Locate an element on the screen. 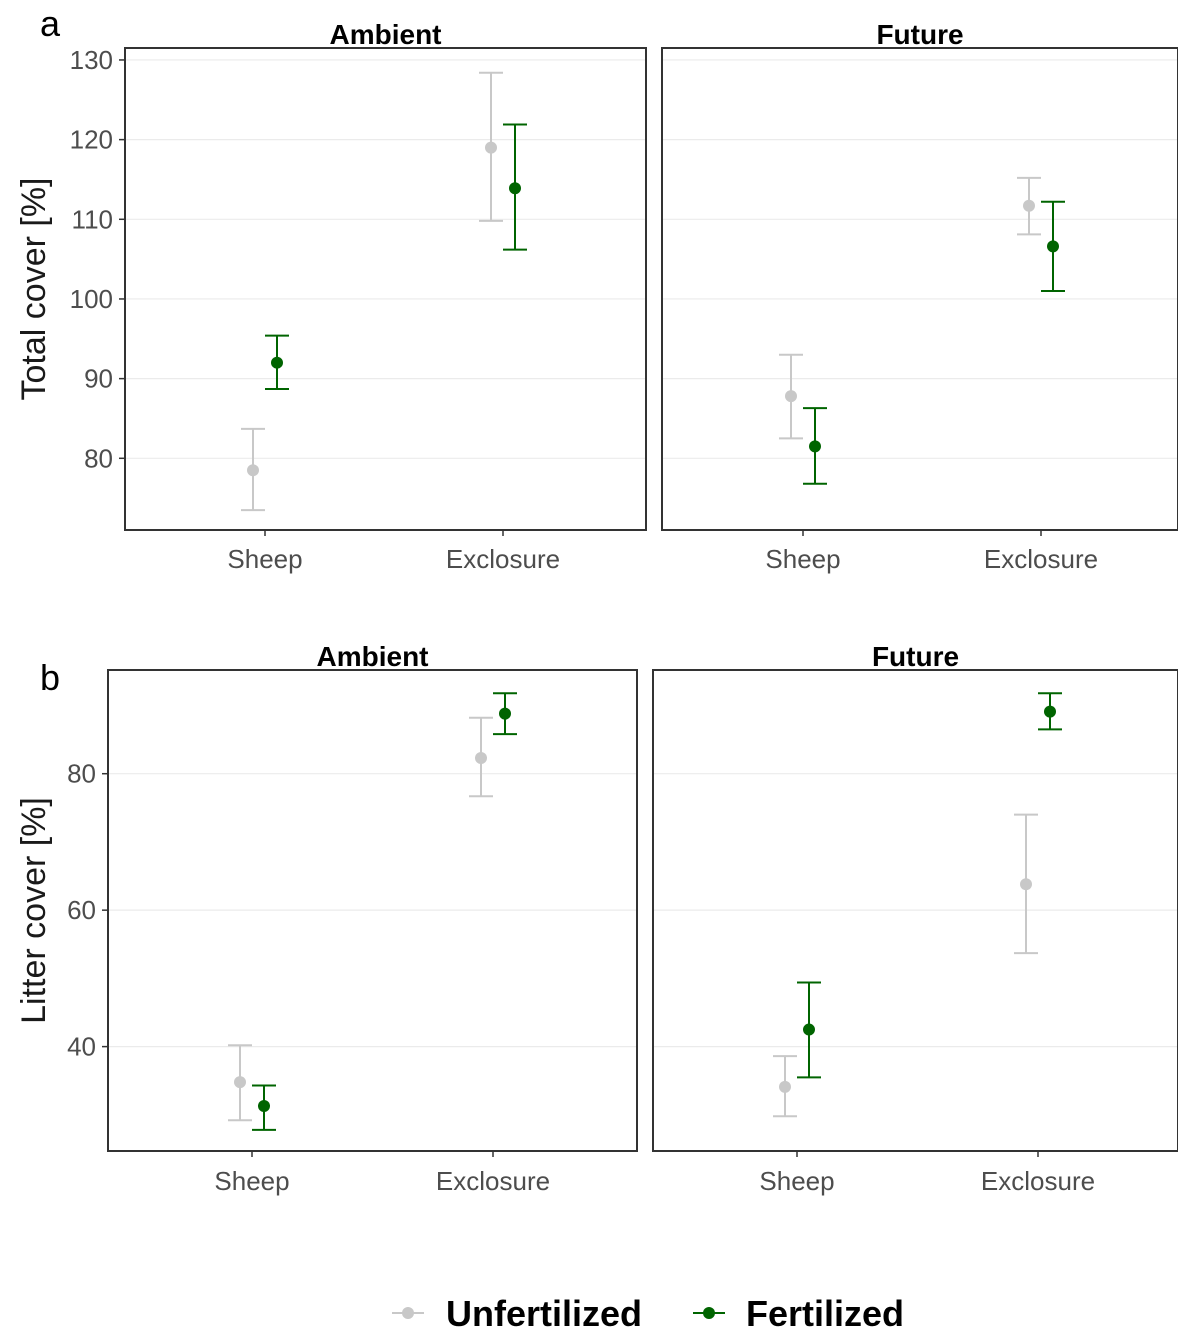 This screenshot has height=1336, width=1178. legend-key-point-unfertilized is located at coordinates (408, 1313).